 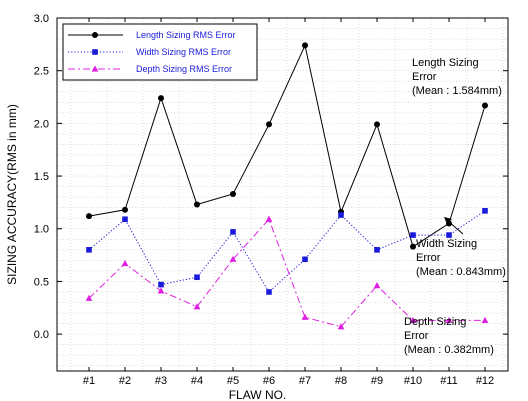 What do you see at coordinates (377, 381) in the screenshot?
I see `x-tick-label: #9` at bounding box center [377, 381].